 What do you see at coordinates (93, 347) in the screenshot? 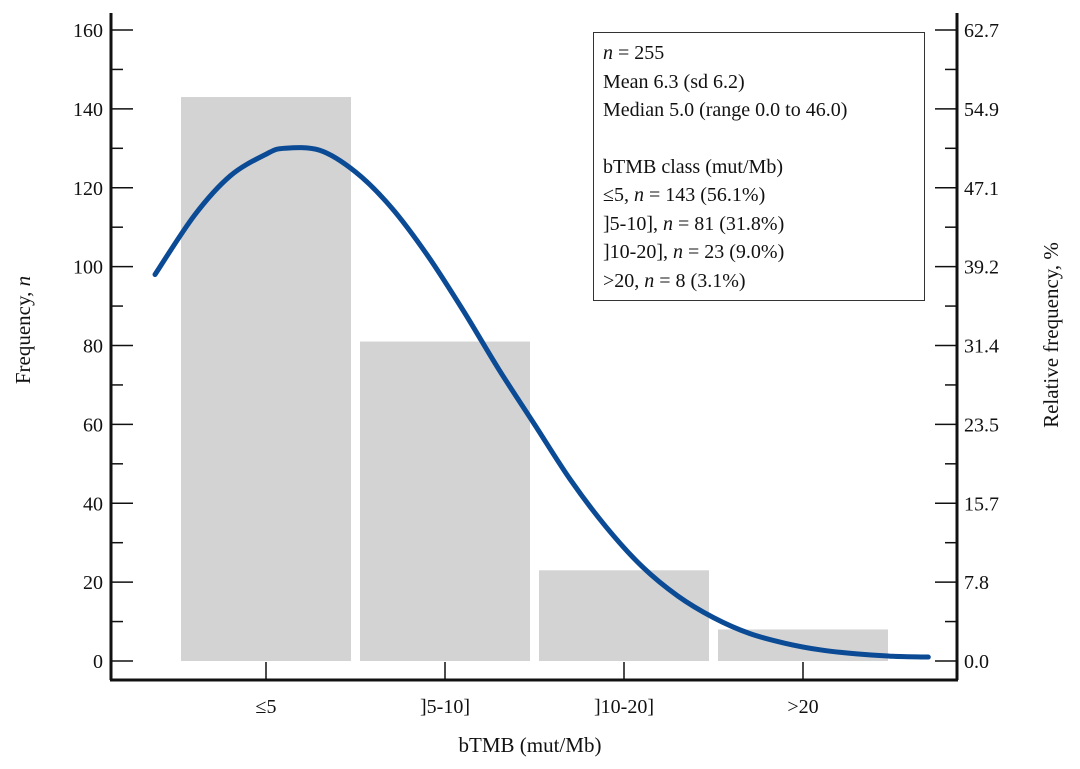
I see `y-tick-label: 80` at bounding box center [93, 347].